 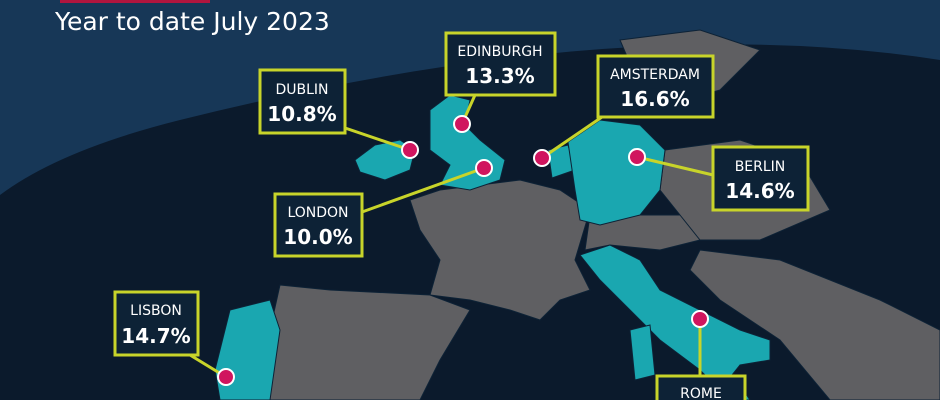 I want to click on city-name: AMSTERDAM, so click(x=655, y=75).